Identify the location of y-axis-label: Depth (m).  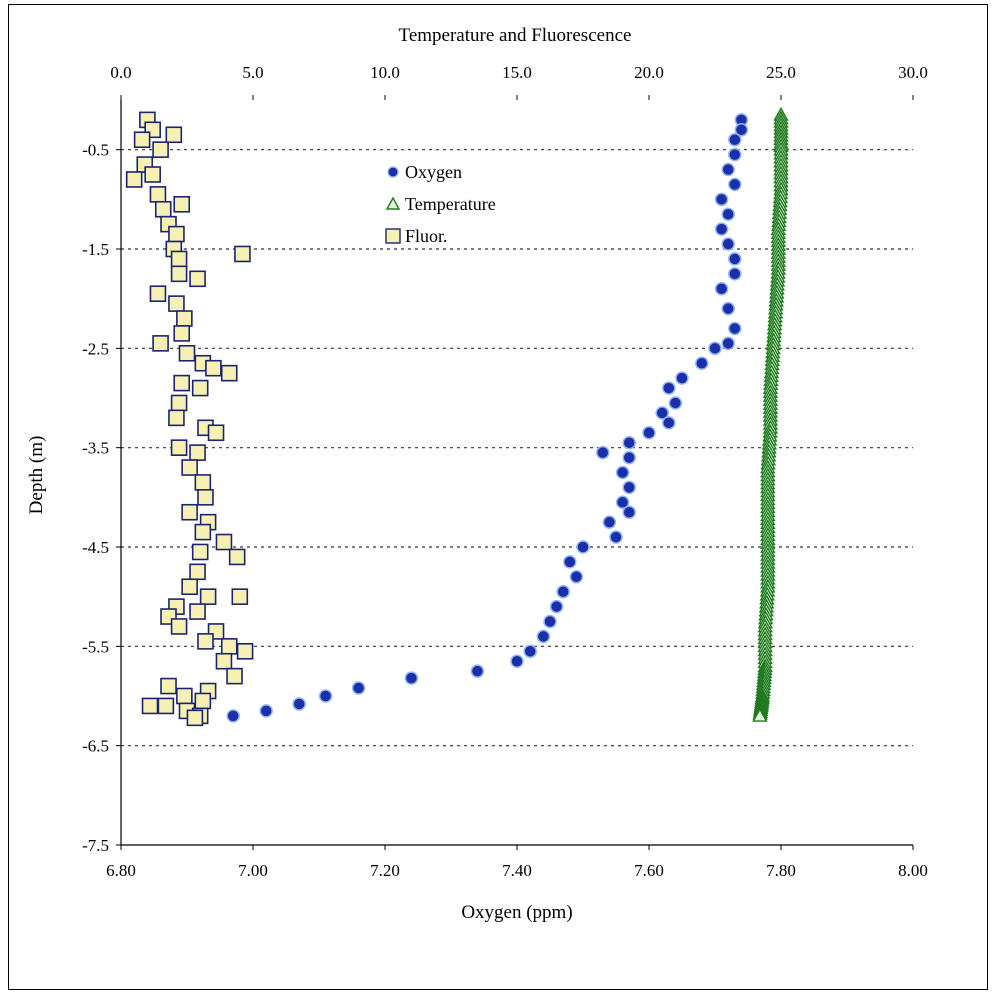
(36, 475).